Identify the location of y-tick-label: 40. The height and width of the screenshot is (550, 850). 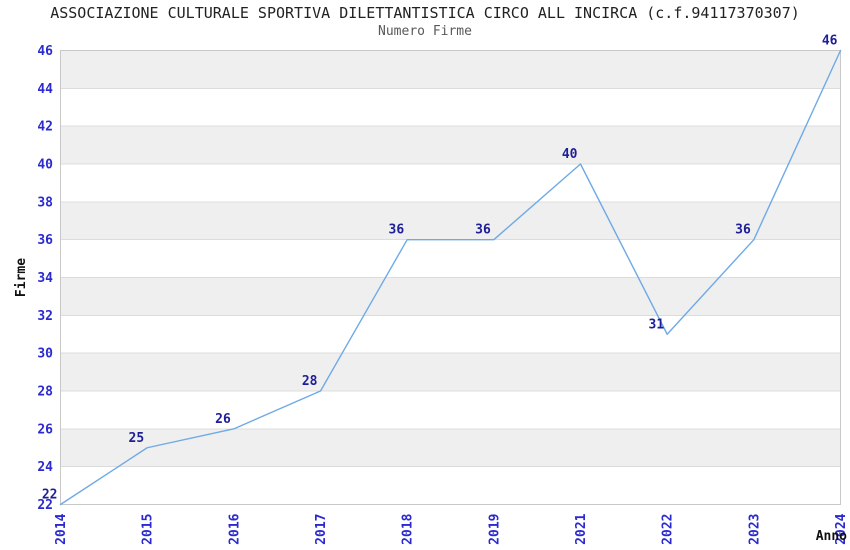
(45, 165).